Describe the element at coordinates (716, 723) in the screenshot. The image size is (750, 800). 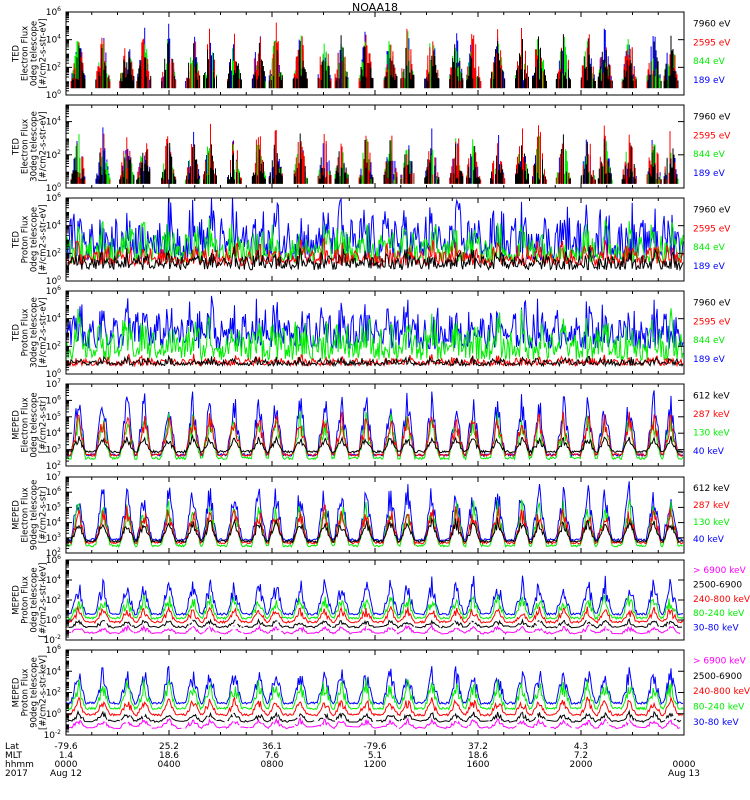
I see `legend-entry: 30-80 keV` at that location.